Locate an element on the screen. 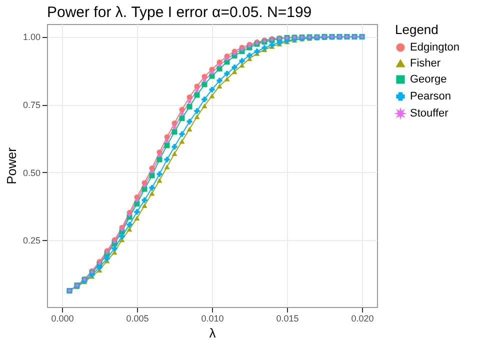 Image resolution: width=488 pixels, height=346 pixels. chart-title: Power for λ. Type I error α=0.05. N=199 is located at coordinates (179, 12).